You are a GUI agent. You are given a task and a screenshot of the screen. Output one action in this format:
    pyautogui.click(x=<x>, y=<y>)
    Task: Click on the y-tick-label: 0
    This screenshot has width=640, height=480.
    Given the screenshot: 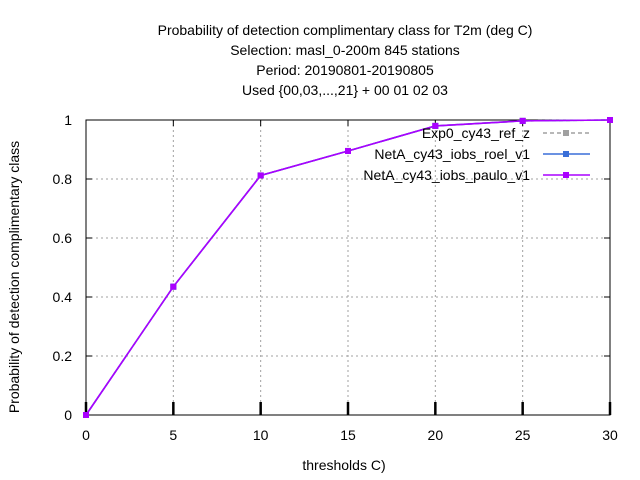 What is the action you would take?
    pyautogui.click(x=68, y=415)
    